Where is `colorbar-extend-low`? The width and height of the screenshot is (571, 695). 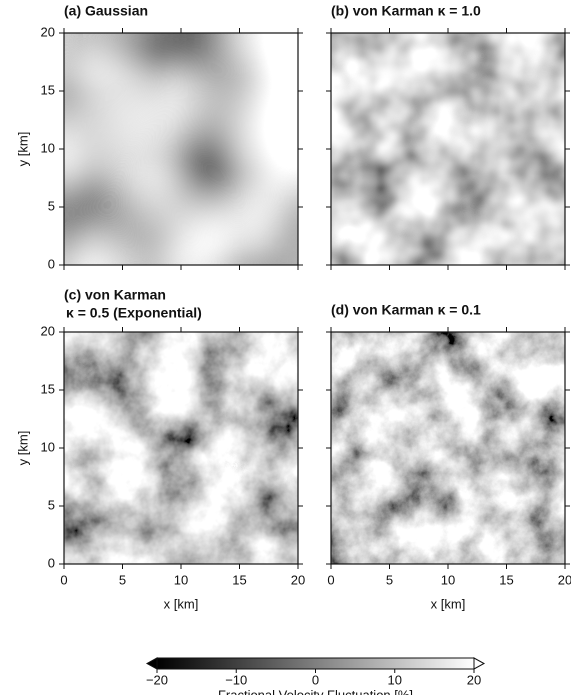 colorbar-extend-low is located at coordinates (151, 663).